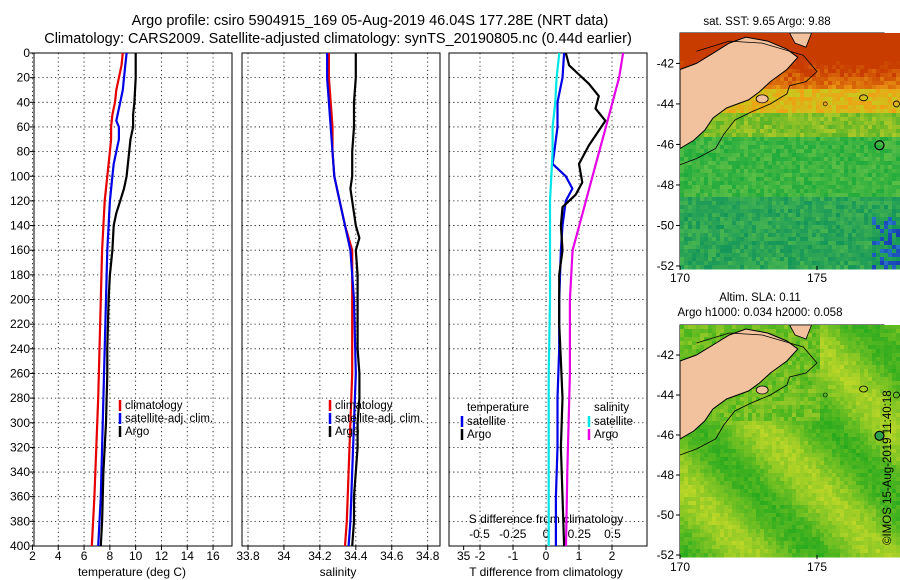 Image resolution: width=900 pixels, height=580 pixels. I want to click on temp-x-tick-label: 14, so click(188, 556).